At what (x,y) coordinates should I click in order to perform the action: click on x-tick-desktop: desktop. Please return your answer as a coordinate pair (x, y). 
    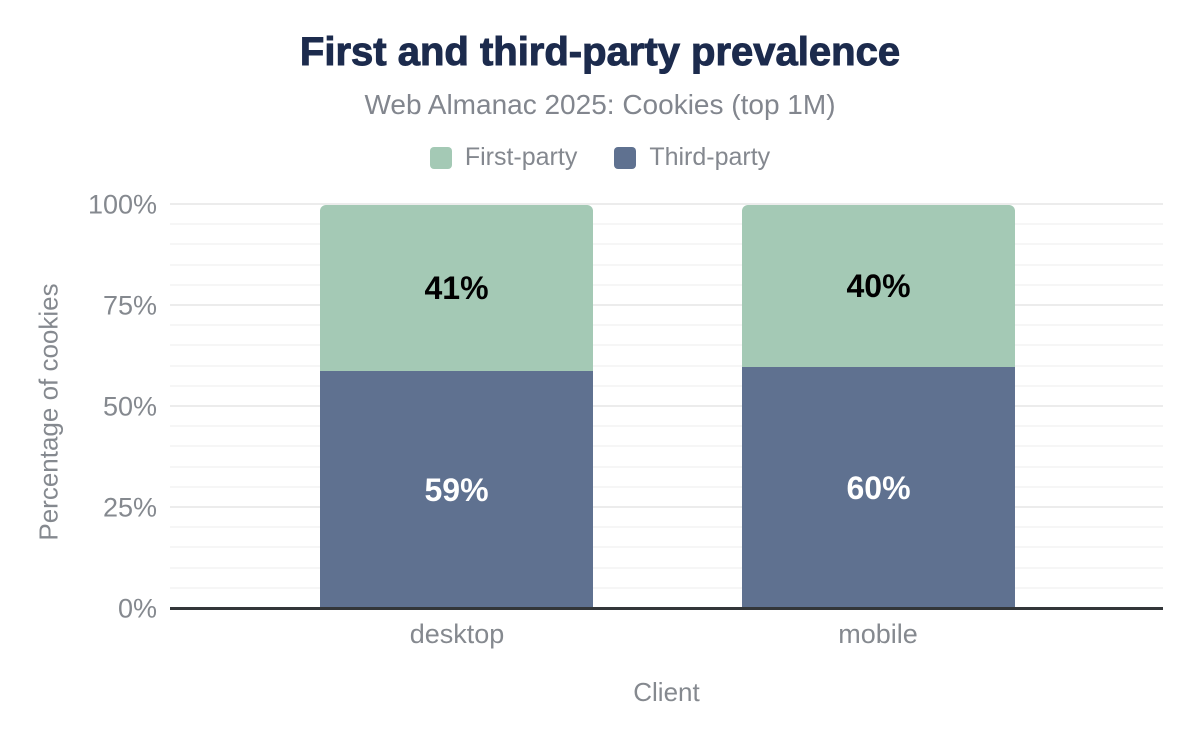
    Looking at the image, I should click on (457, 634).